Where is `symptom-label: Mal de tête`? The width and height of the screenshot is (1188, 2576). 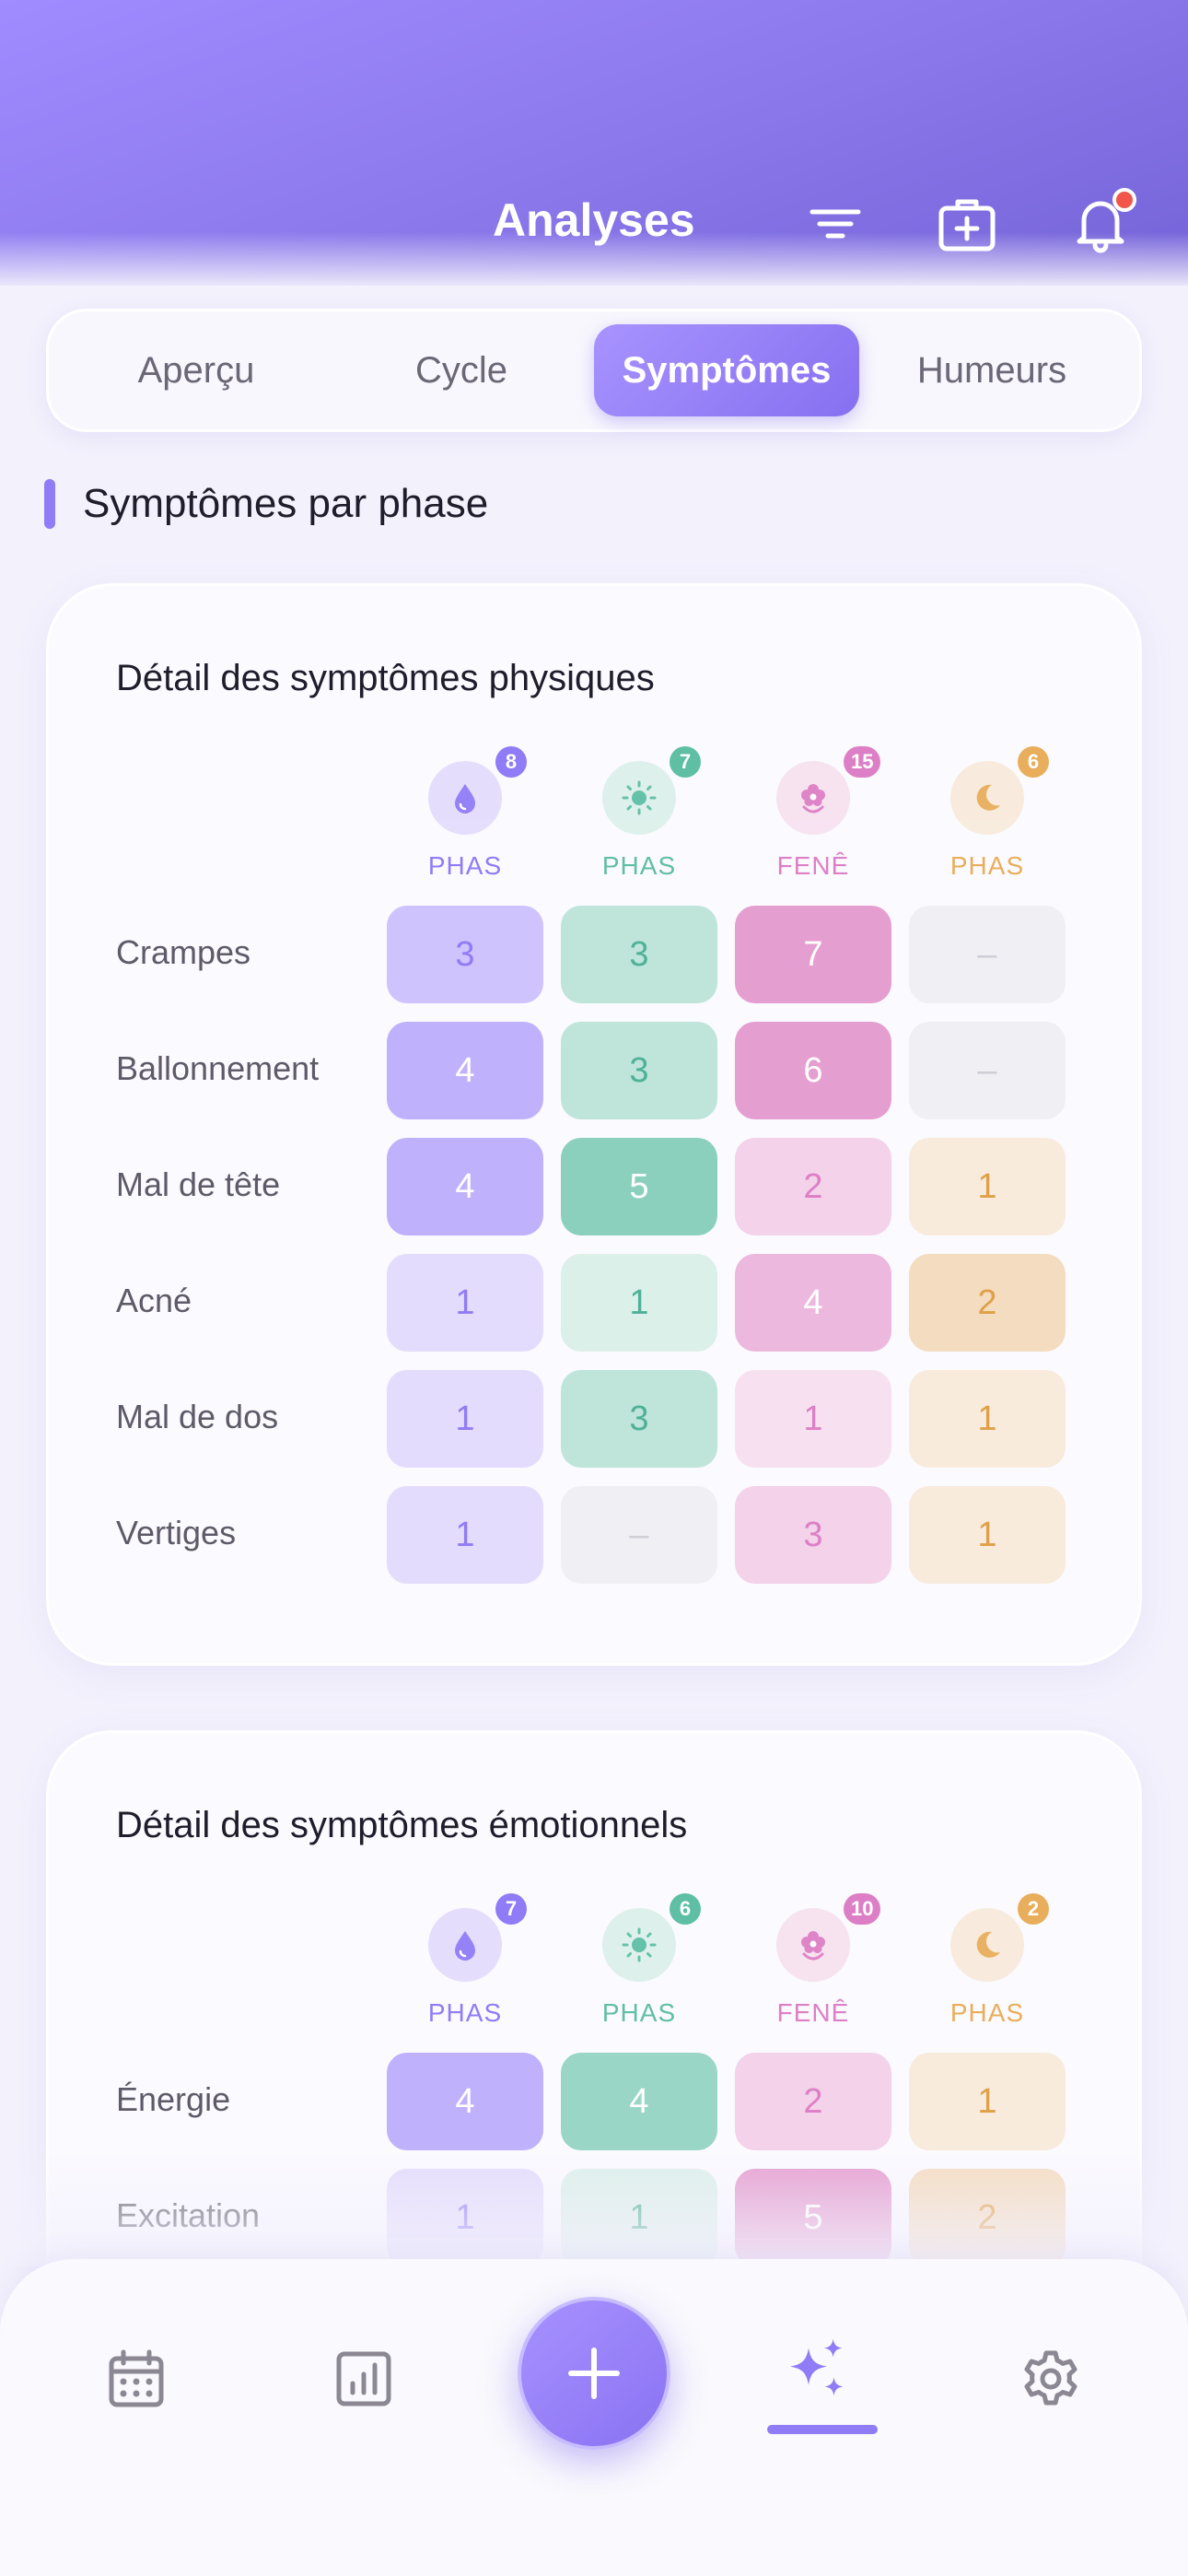
symptom-label: Mal de tête is located at coordinates (198, 1184).